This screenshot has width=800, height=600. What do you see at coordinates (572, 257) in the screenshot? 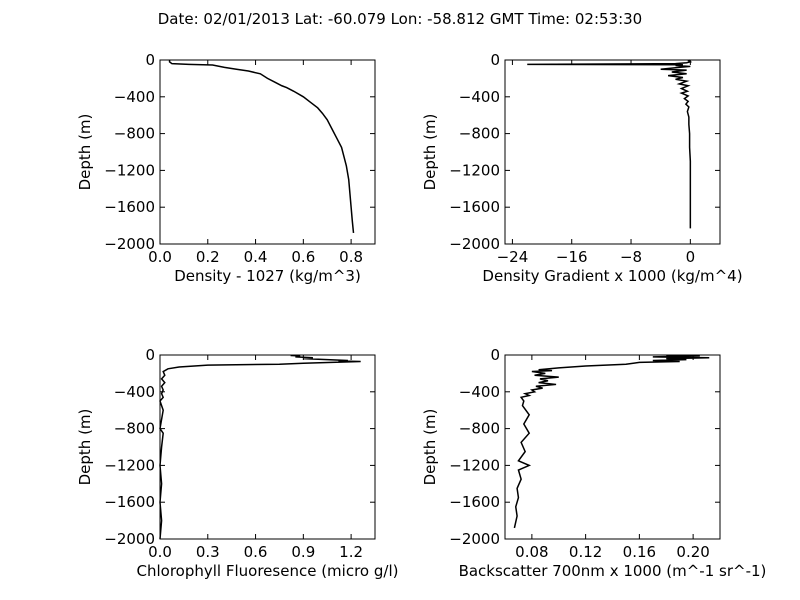
I see `x-tick-label: −16` at bounding box center [572, 257].